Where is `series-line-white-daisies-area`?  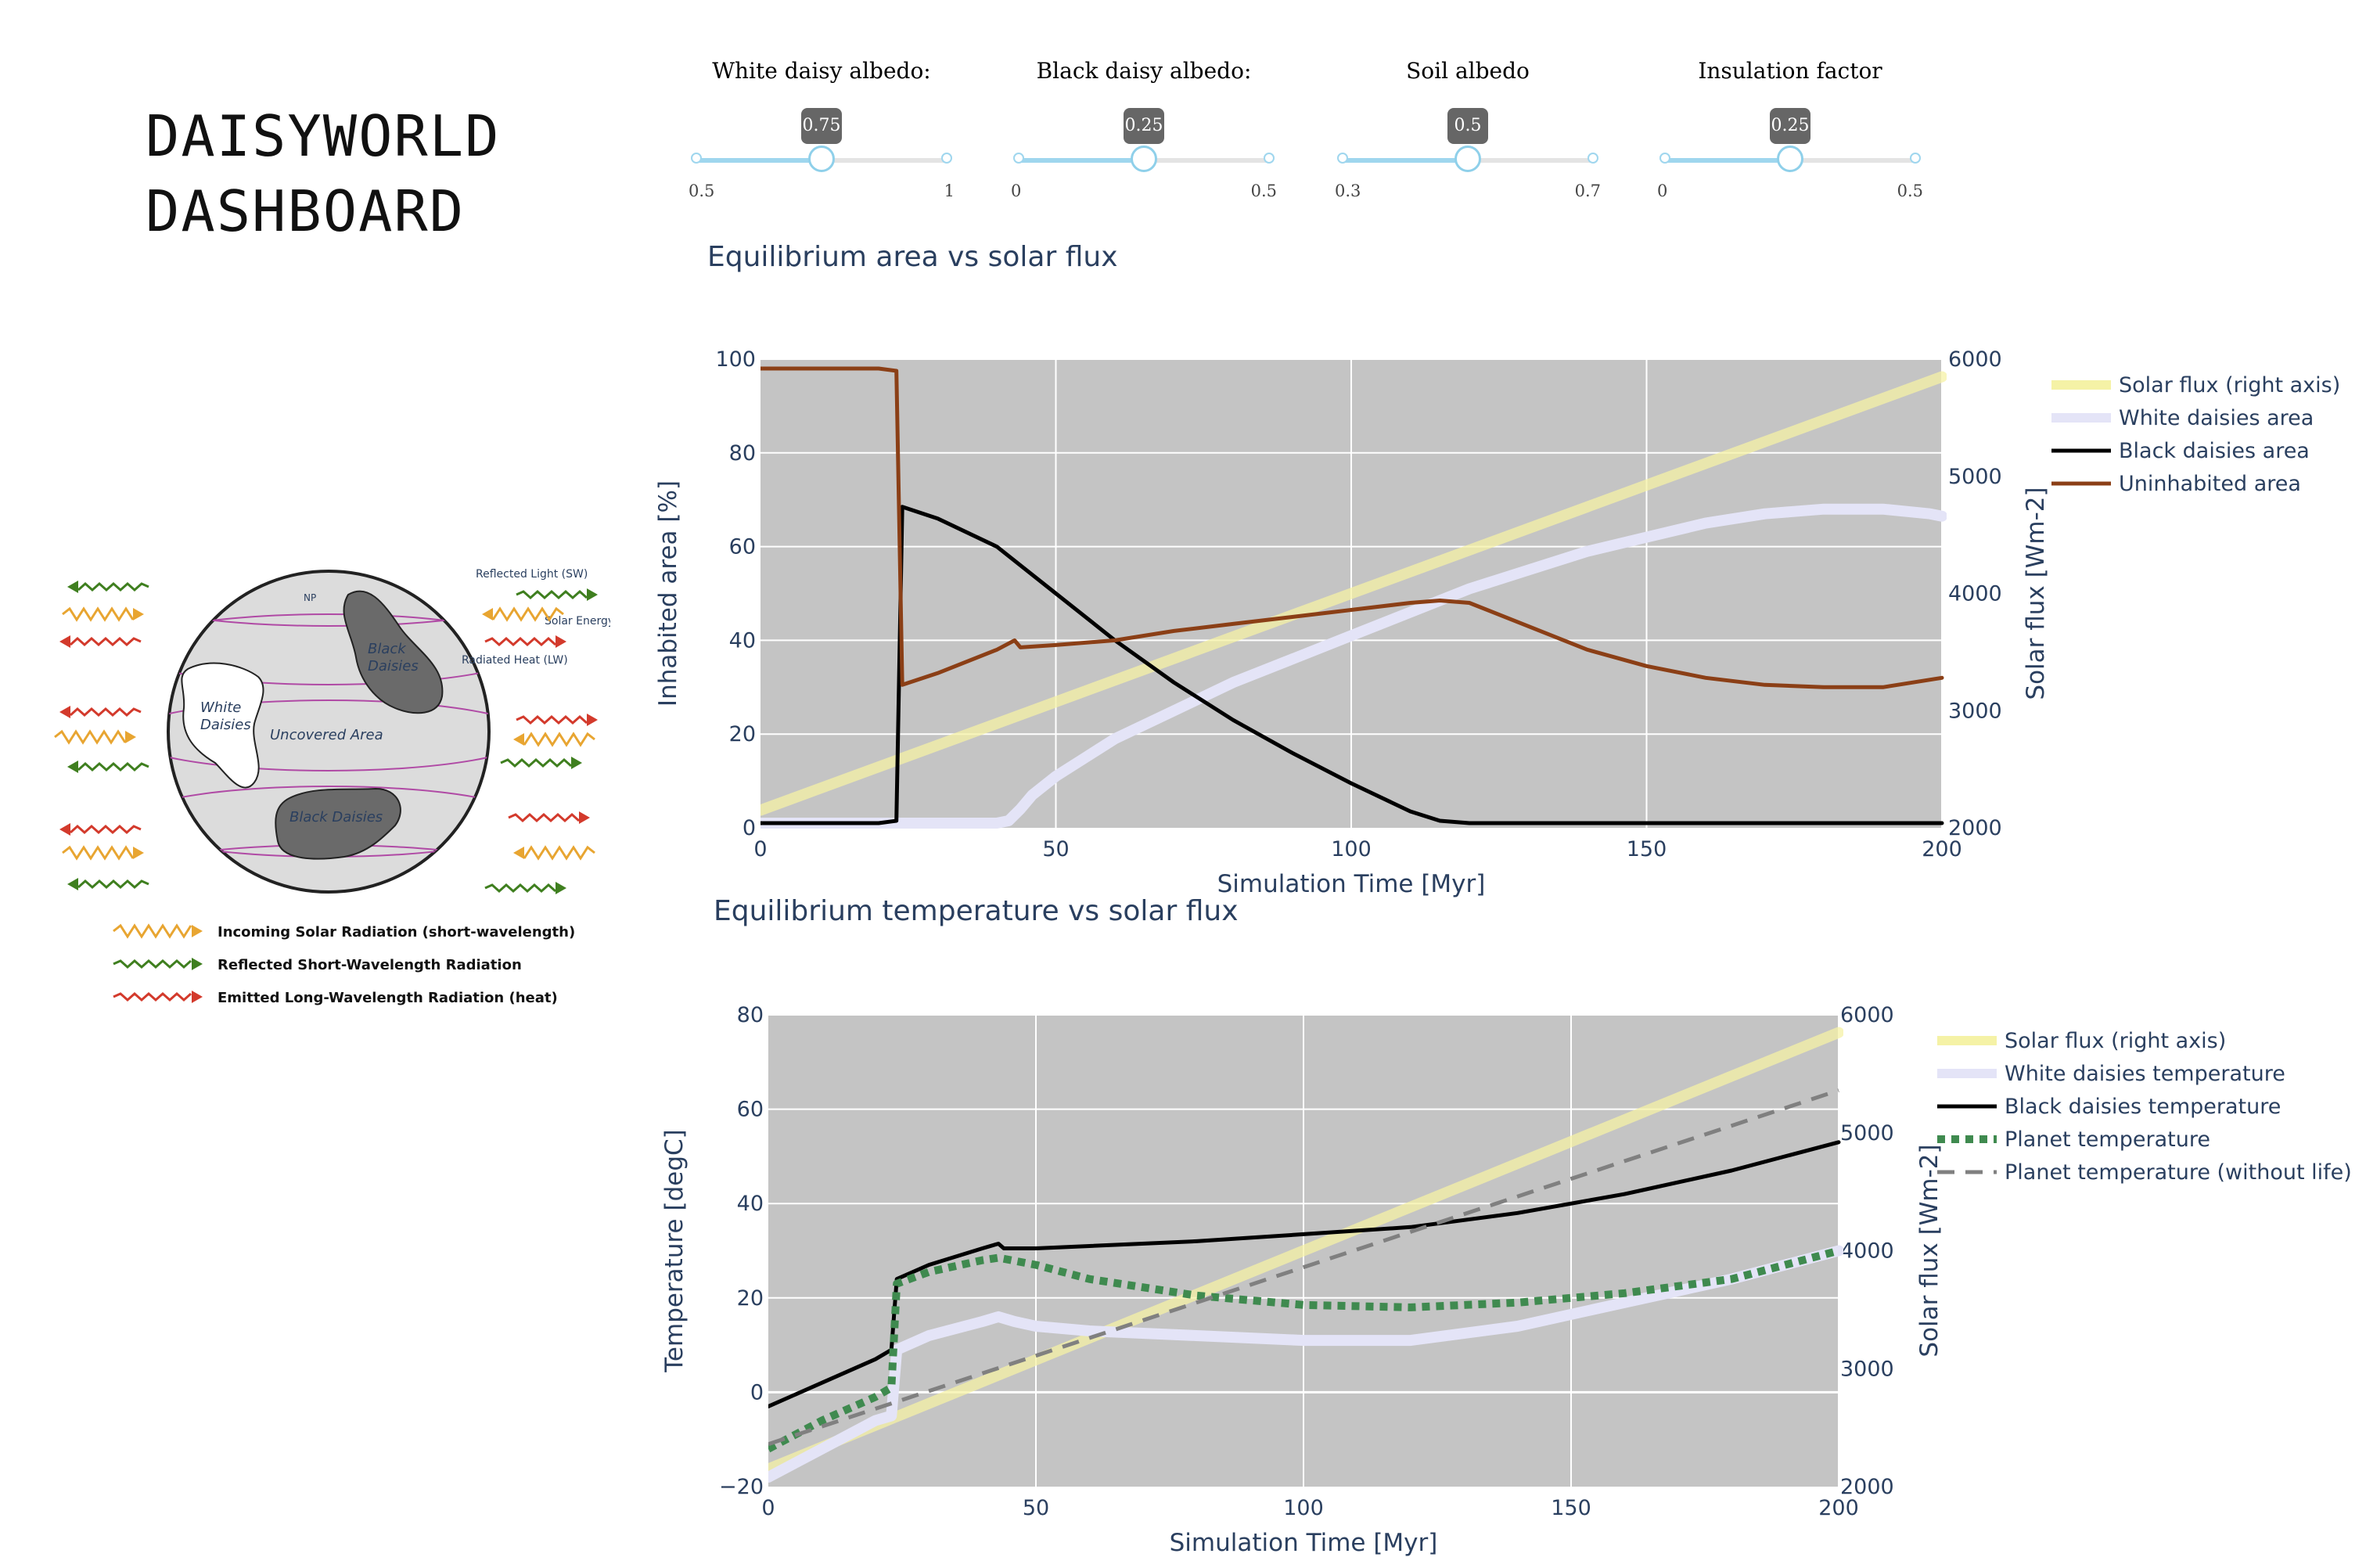
series-line-white-daisies-area is located at coordinates (1354, 666).